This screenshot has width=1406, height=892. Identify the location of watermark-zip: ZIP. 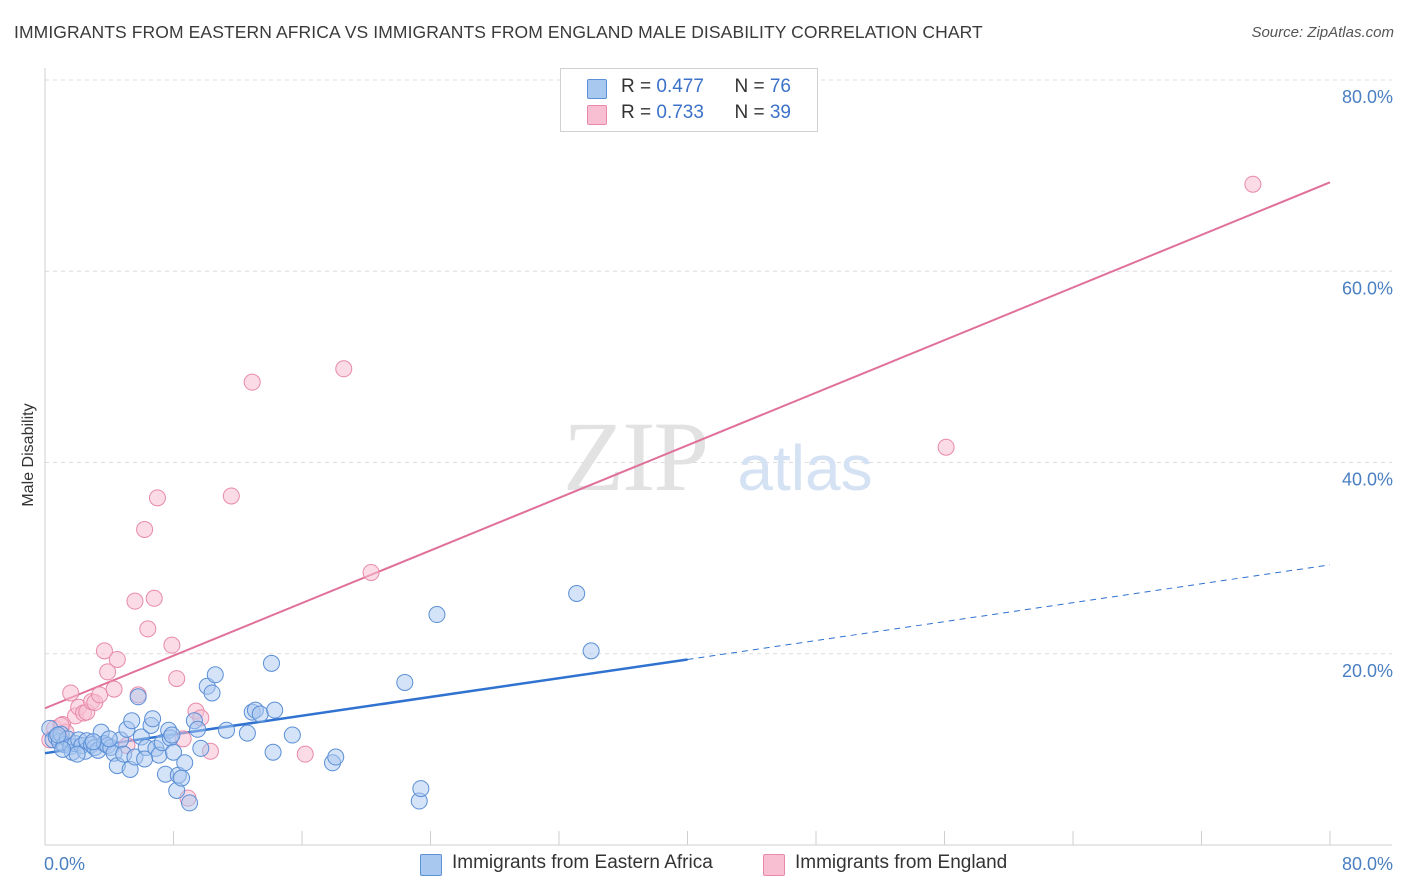
(635, 456).